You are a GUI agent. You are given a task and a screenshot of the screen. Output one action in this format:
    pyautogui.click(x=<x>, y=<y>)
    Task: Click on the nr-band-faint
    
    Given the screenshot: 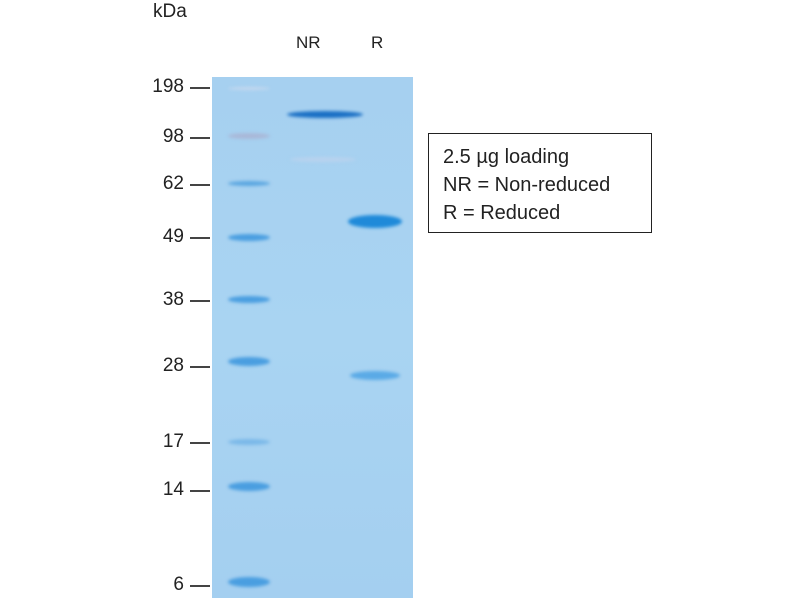 What is the action you would take?
    pyautogui.click(x=323, y=159)
    